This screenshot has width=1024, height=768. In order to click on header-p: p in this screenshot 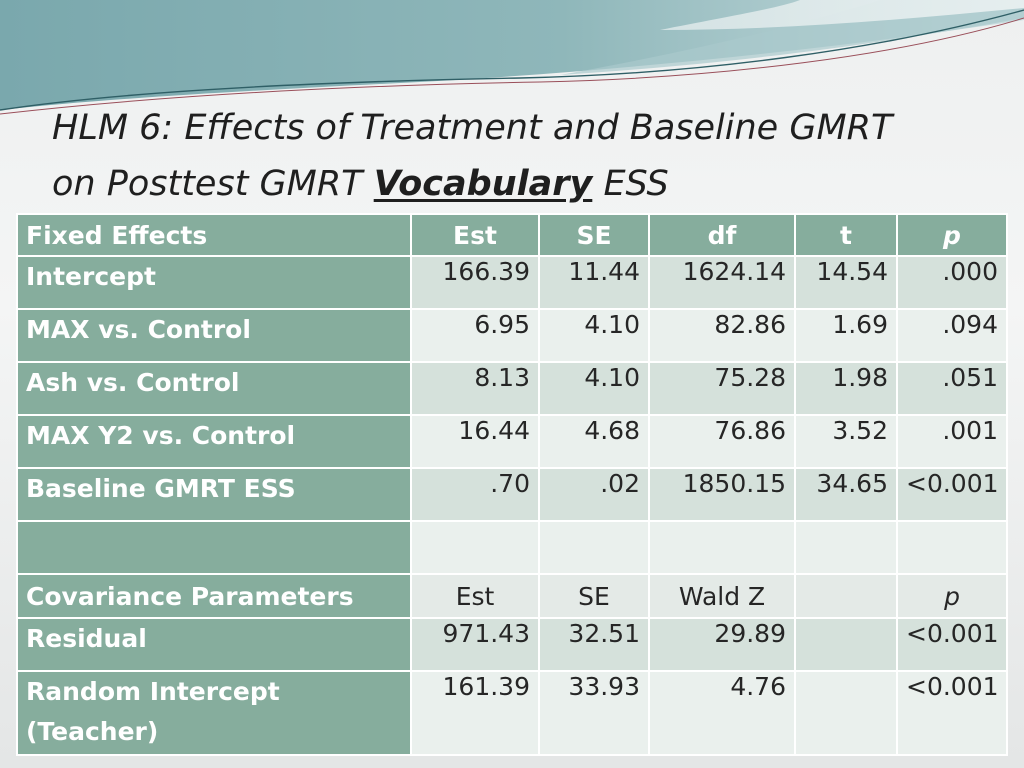, I will do `click(952, 235)`.